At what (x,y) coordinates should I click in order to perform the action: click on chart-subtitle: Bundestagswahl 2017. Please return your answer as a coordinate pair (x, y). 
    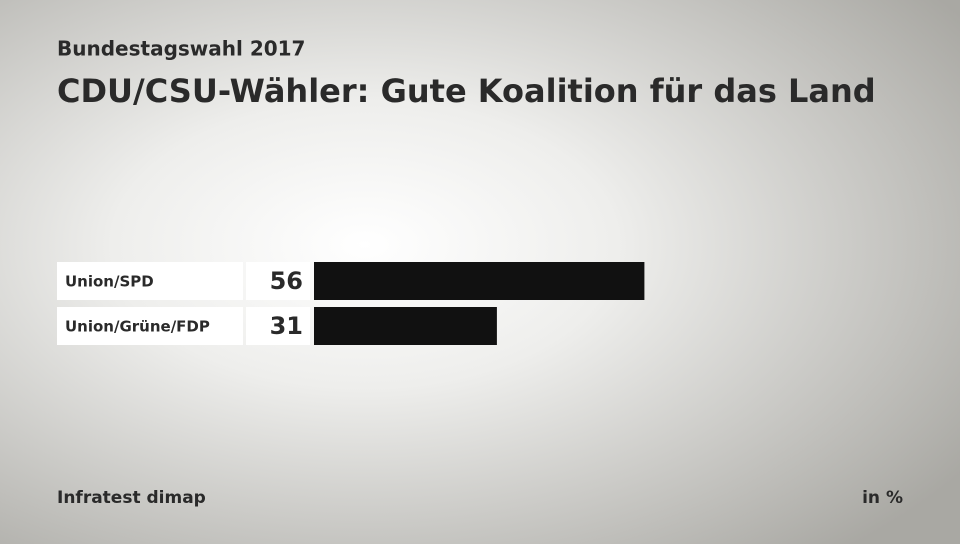
    Looking at the image, I should click on (181, 49).